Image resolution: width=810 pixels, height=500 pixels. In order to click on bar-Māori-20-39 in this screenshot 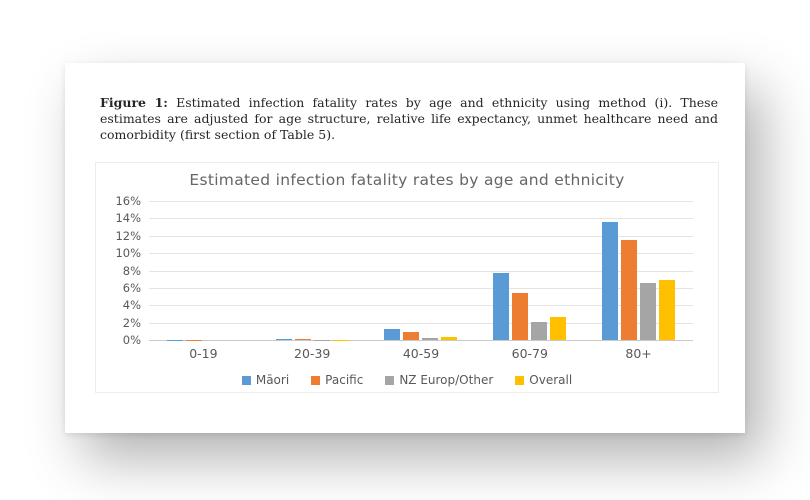, I will do `click(283, 339)`.